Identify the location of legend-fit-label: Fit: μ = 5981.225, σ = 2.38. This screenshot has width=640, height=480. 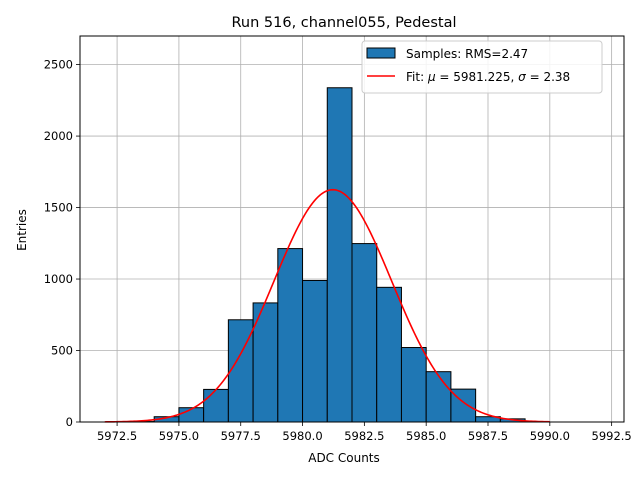
(488, 77).